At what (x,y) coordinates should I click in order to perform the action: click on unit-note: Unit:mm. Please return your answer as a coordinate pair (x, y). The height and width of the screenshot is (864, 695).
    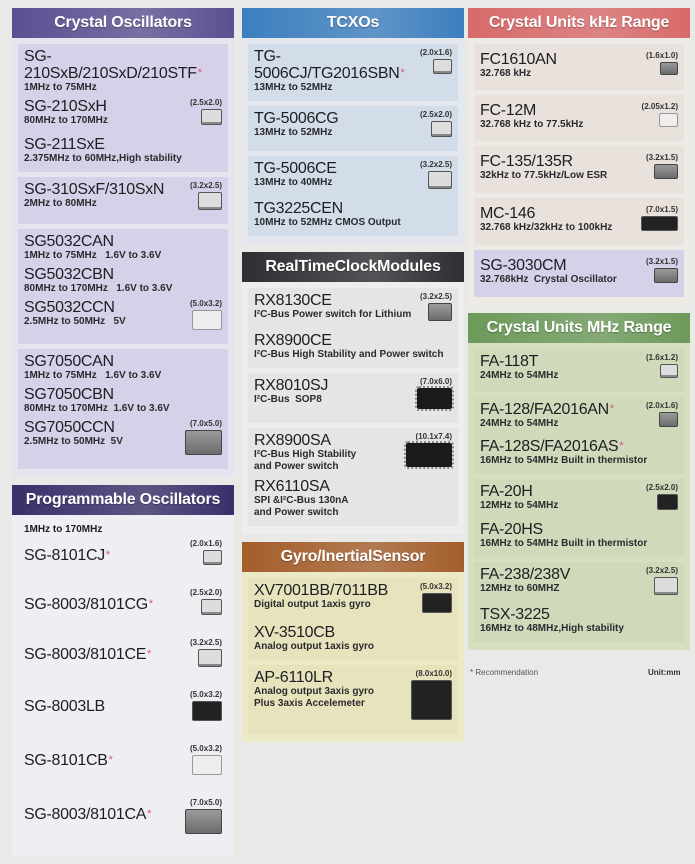
    Looking at the image, I should click on (664, 672).